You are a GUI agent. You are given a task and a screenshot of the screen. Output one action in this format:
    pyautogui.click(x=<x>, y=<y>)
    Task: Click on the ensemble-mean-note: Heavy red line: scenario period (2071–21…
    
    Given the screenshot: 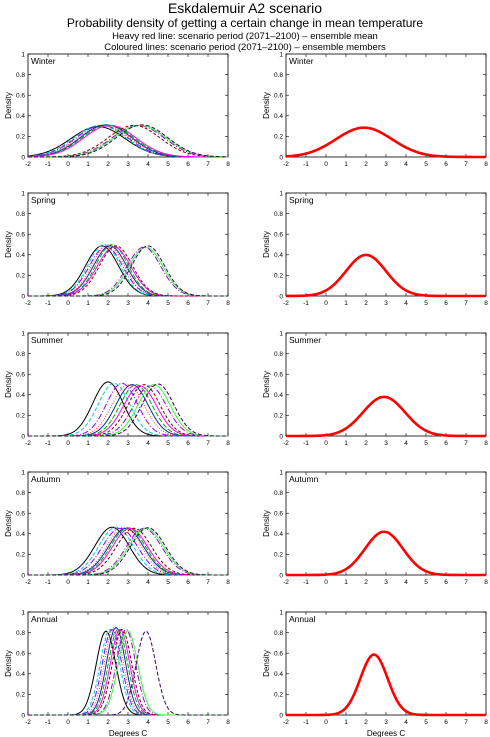 What is the action you would take?
    pyautogui.click(x=245, y=36)
    